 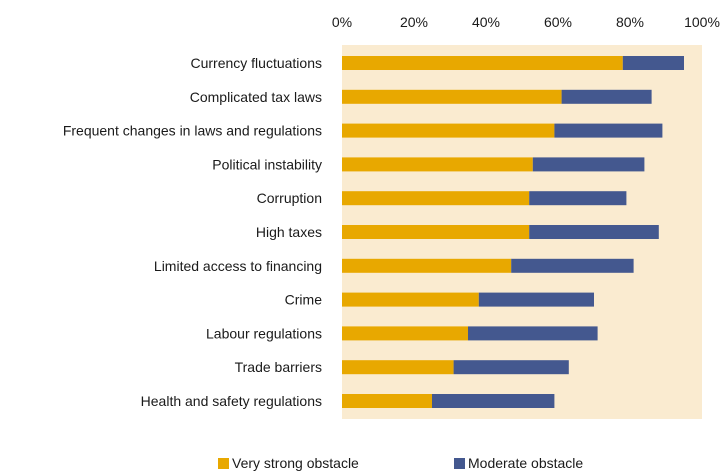 What do you see at coordinates (289, 232) in the screenshot?
I see `category-label: High taxes` at bounding box center [289, 232].